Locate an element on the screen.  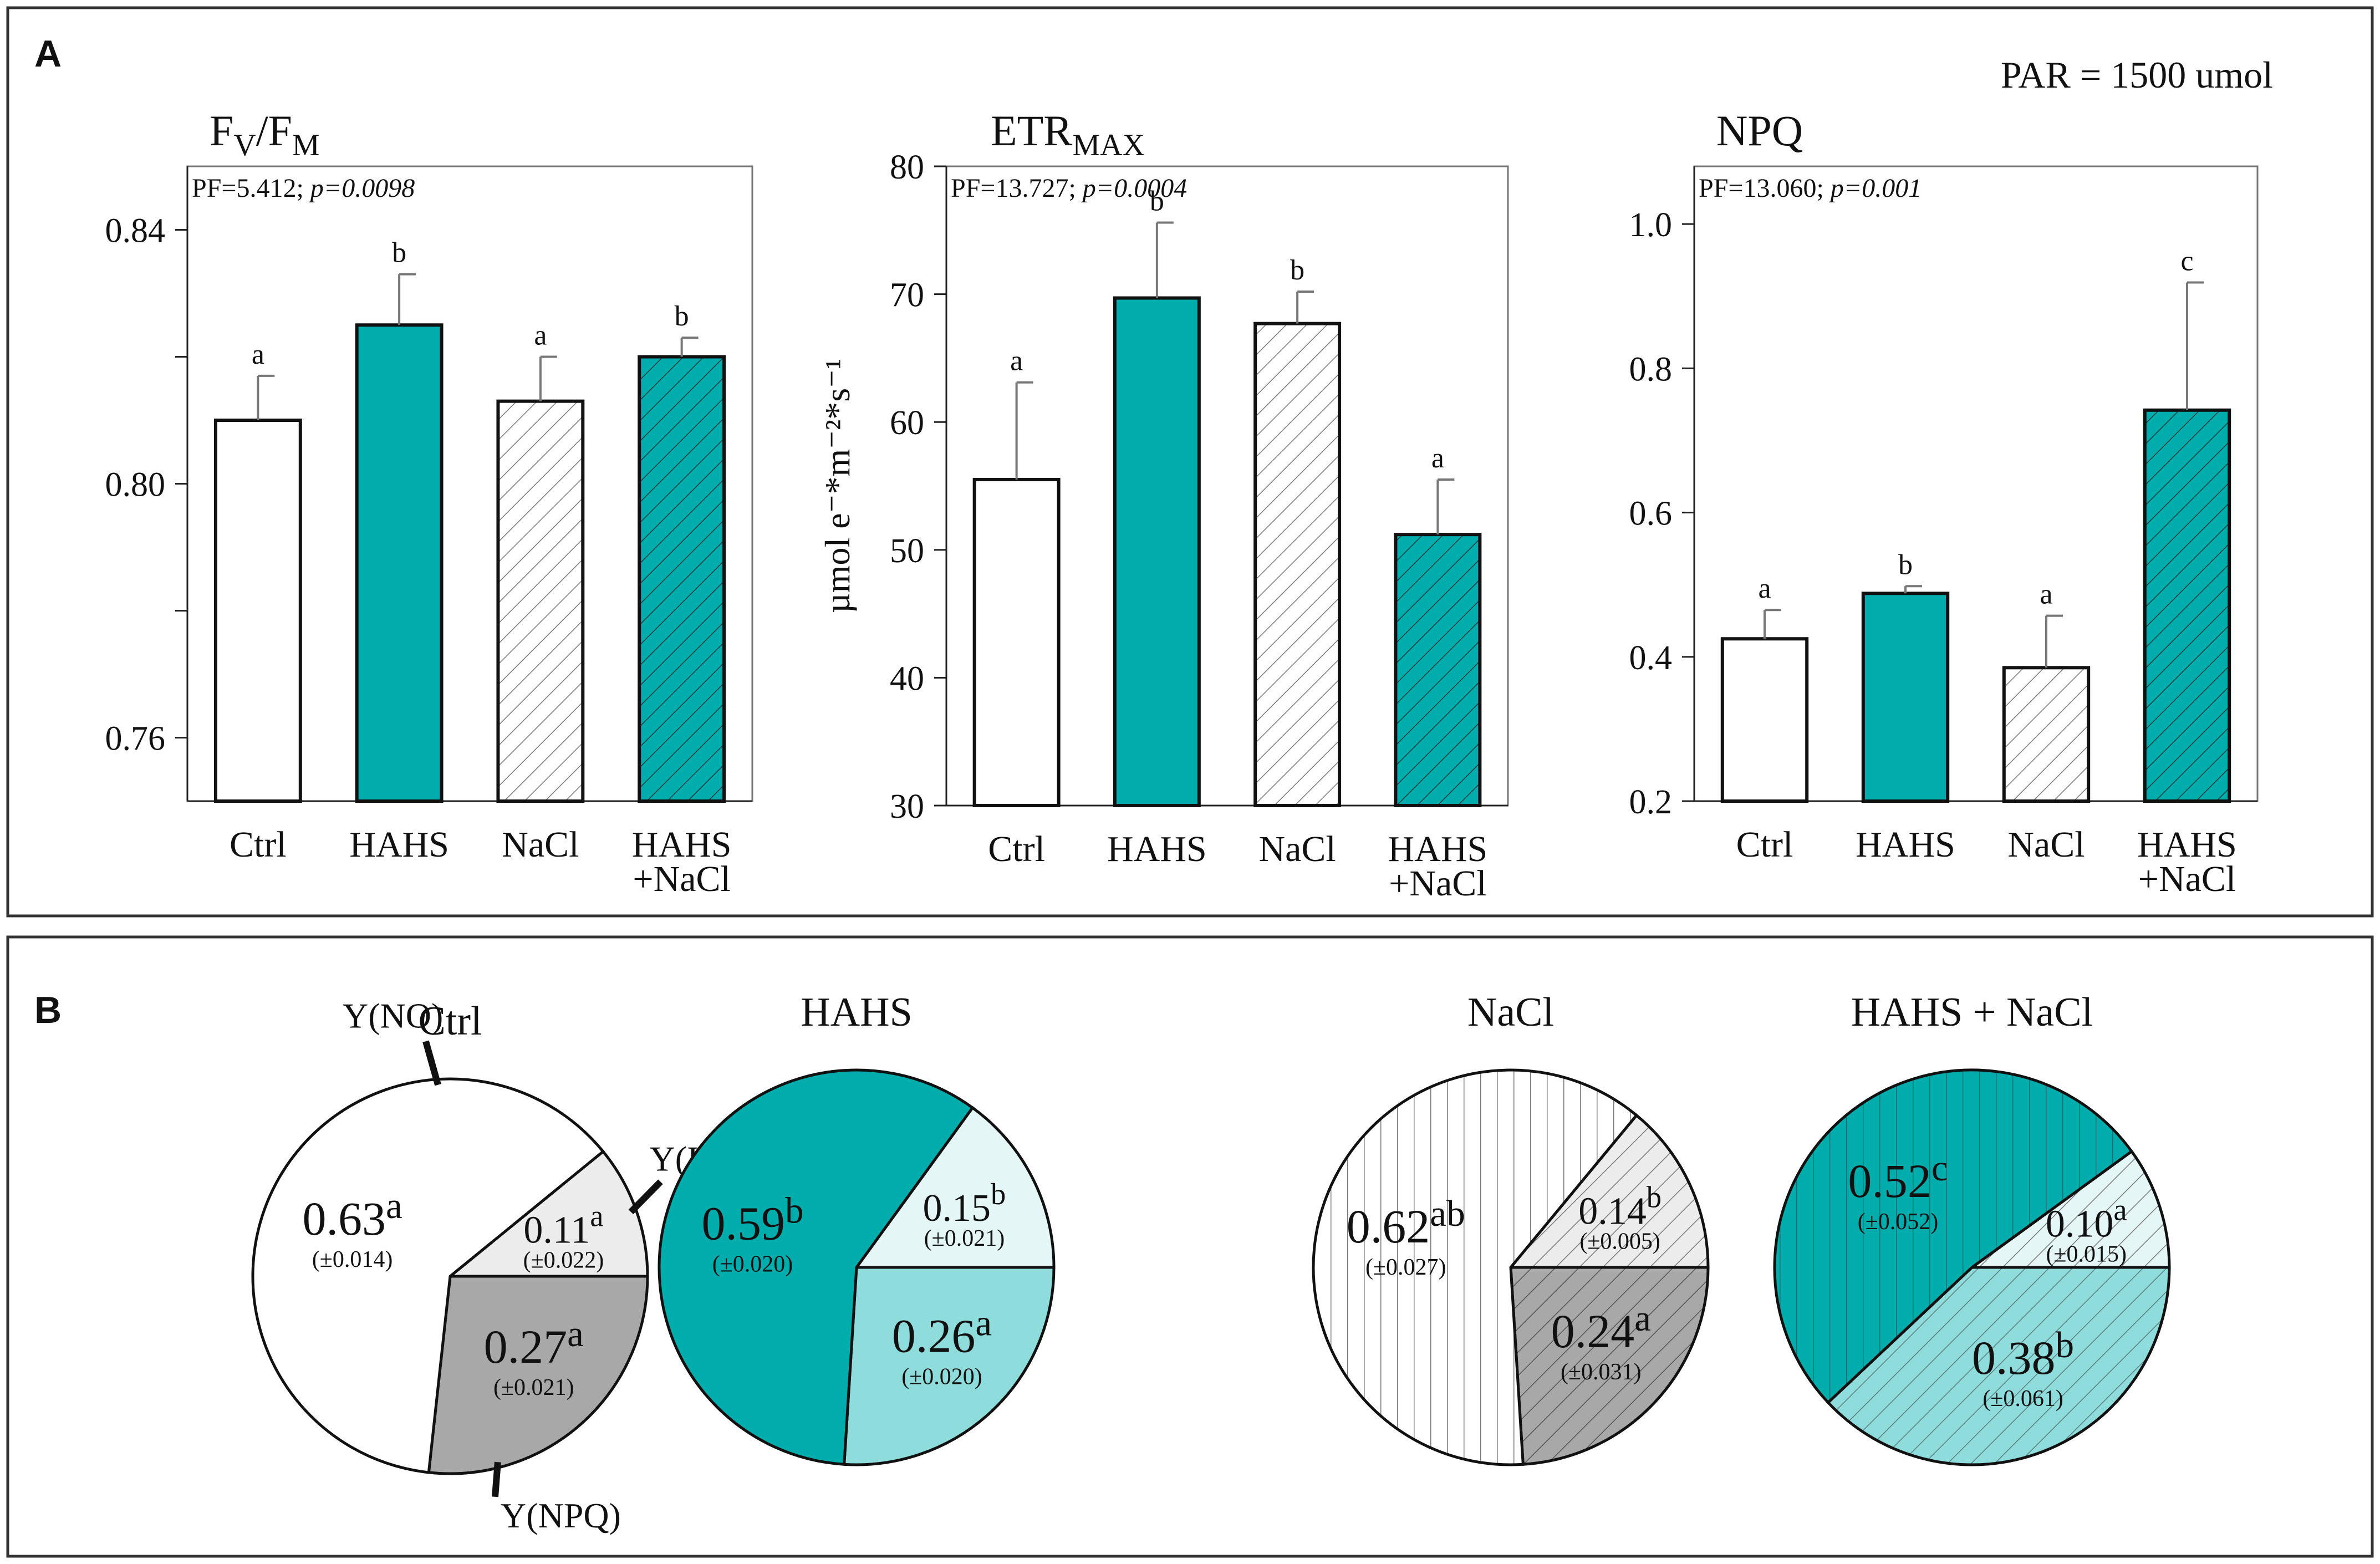
y-tick-label: 1.0 is located at coordinates (1651, 225).